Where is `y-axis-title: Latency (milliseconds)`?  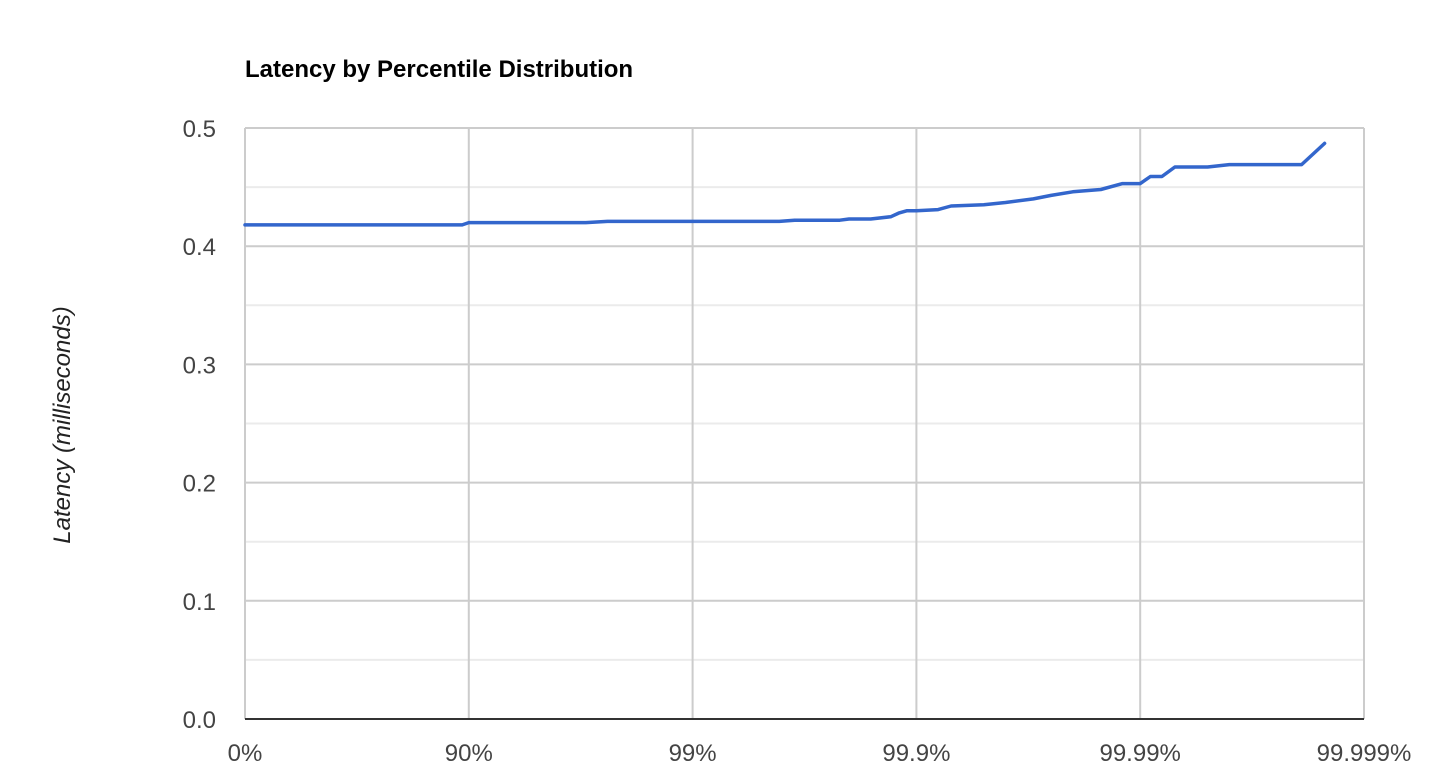
y-axis-title: Latency (milliseconds) is located at coordinates (62, 424).